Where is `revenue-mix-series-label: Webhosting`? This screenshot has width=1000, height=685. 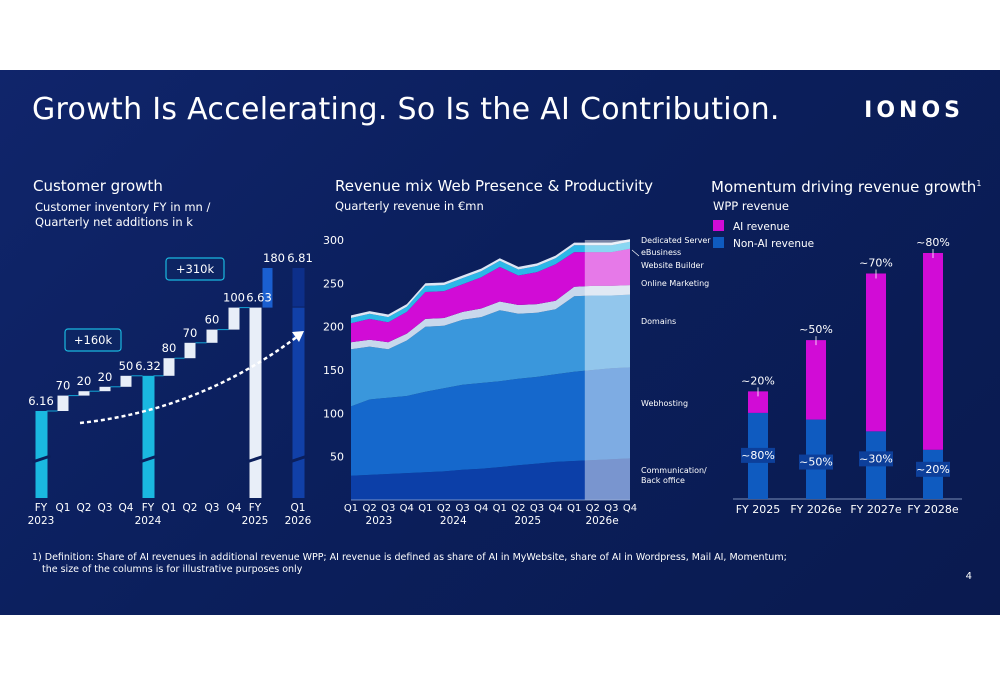
revenue-mix-series-label: Webhosting is located at coordinates (664, 403).